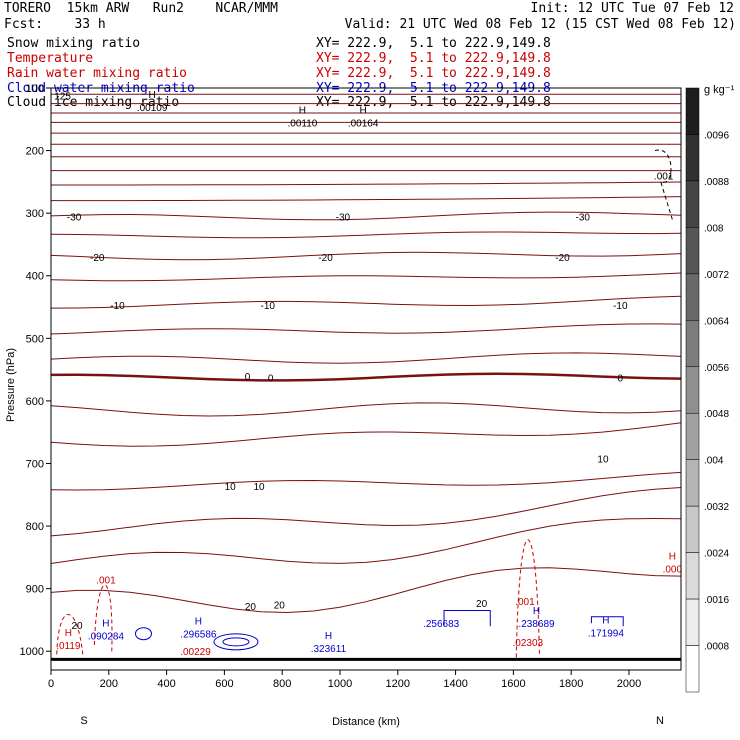 This screenshot has width=740, height=740. Describe the element at coordinates (50, 58) in the screenshot. I see `legend-temperature-label: Temperature` at that location.